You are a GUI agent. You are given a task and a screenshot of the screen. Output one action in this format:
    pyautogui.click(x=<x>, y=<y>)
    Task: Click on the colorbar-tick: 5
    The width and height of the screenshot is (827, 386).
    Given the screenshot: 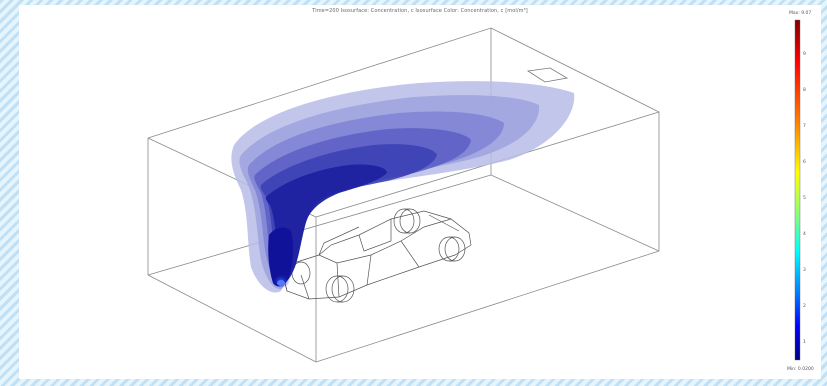 What is the action you would take?
    pyautogui.click(x=804, y=198)
    